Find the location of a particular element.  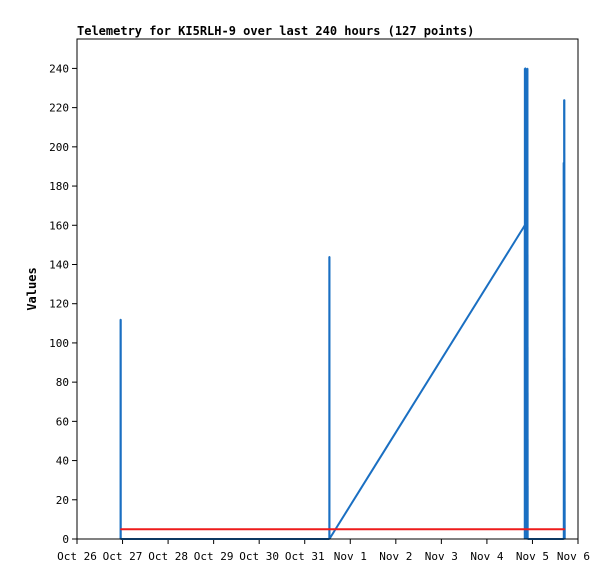

y-tick-label: 80 is located at coordinates (62, 382).